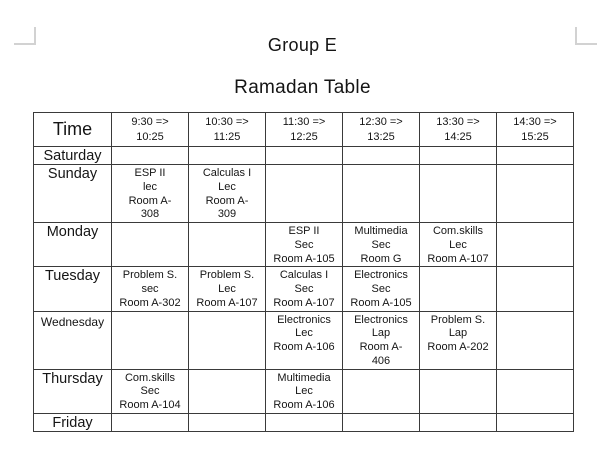 This screenshot has width=605, height=449. I want to click on row-saturday: Saturday, so click(303, 155).